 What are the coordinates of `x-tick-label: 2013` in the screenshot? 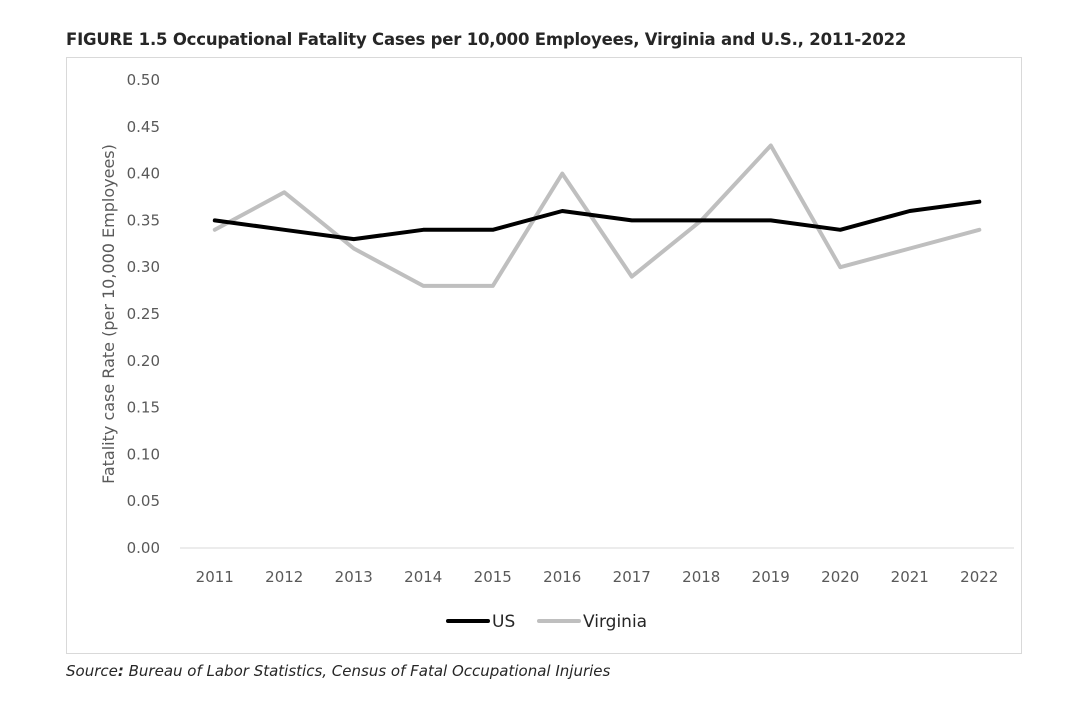 It's located at (354, 577).